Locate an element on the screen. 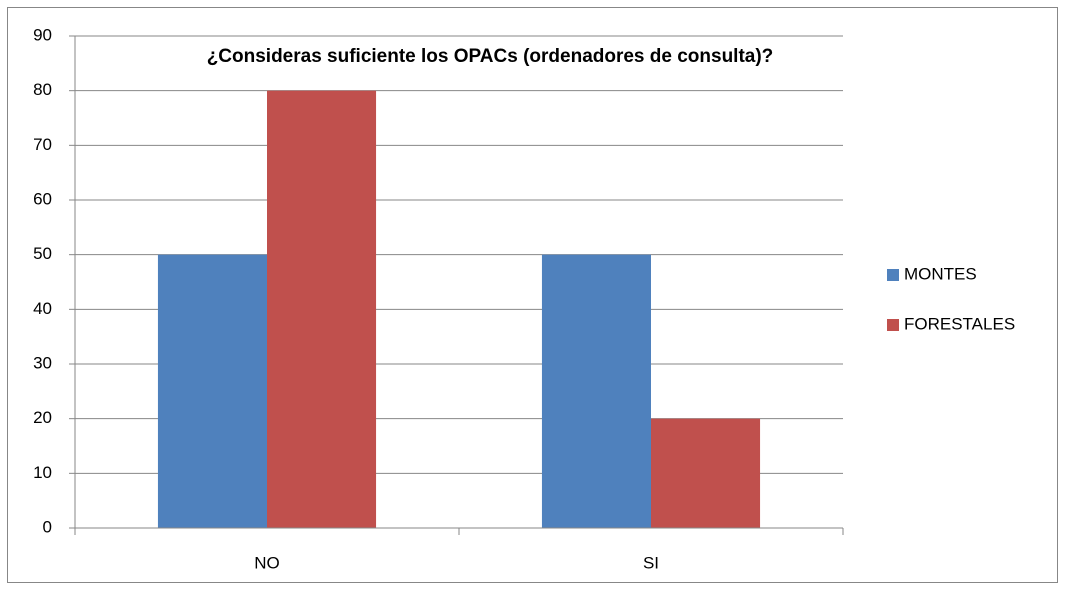  y-tick-label: 70 is located at coordinates (42, 144).